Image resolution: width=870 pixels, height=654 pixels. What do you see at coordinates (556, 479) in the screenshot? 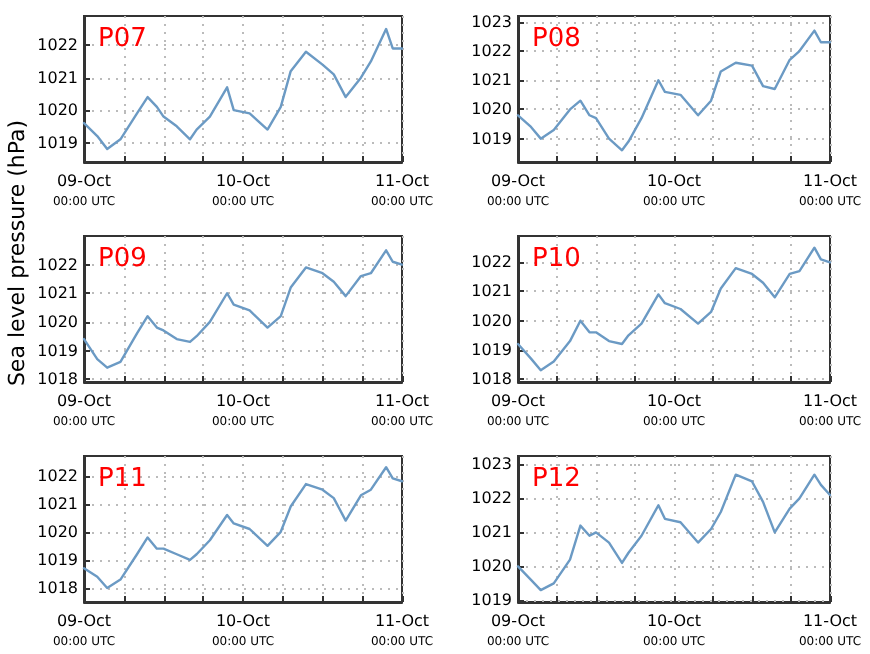
I see `chart-title: P12` at bounding box center [556, 479].